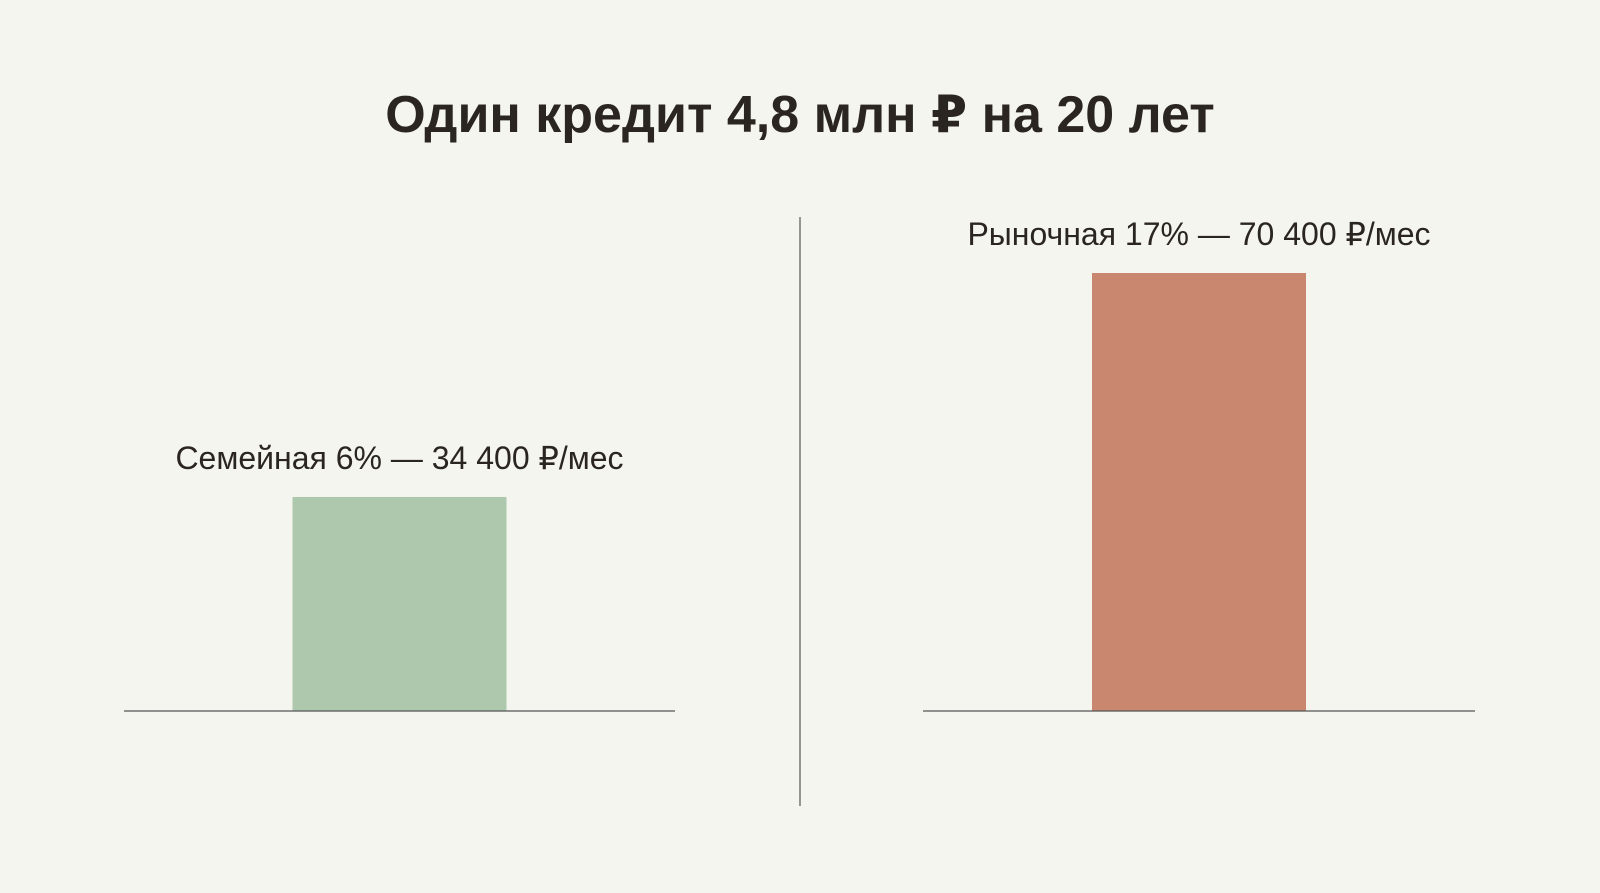  What do you see at coordinates (399, 458) in the screenshot?
I see `bar-label: Семейная 6% — 34 400 ₽/мес` at bounding box center [399, 458].